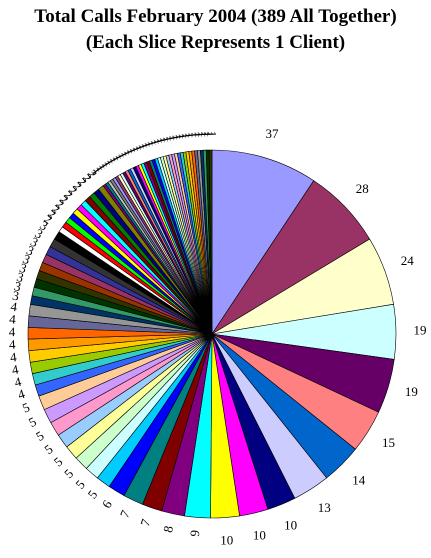 The height and width of the screenshot is (558, 431). What do you see at coordinates (14, 307) in the screenshot?
I see `pie-data-label-32: 4` at bounding box center [14, 307].